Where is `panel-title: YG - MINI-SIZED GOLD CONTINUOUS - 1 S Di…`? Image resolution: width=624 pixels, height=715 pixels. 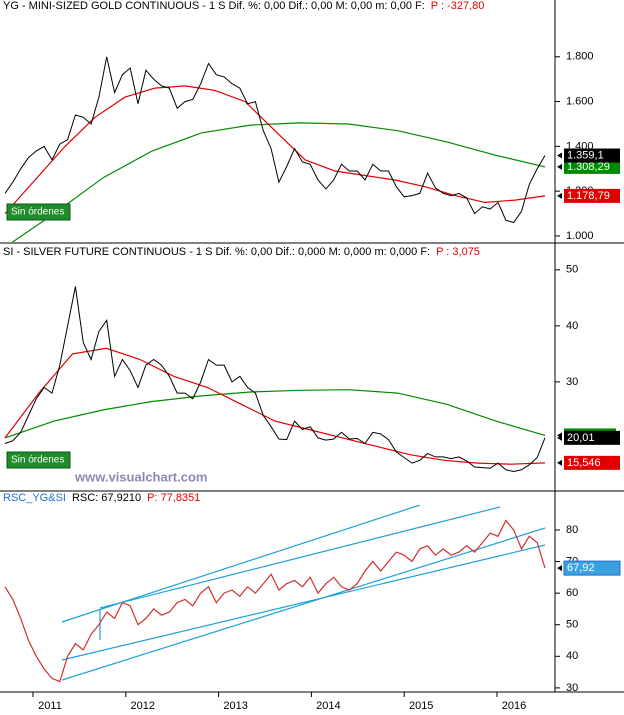 panel-title: YG - MINI-SIZED GOLD CONTINUOUS - 1 S Di… is located at coordinates (243, 6).